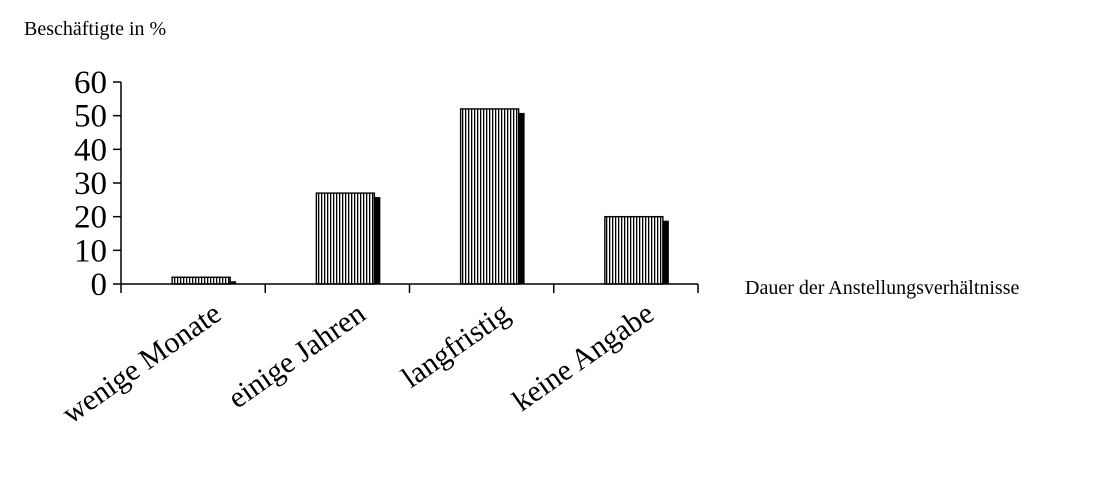  Describe the element at coordinates (90, 218) in the screenshot. I see `y-tick-label: 20` at that location.